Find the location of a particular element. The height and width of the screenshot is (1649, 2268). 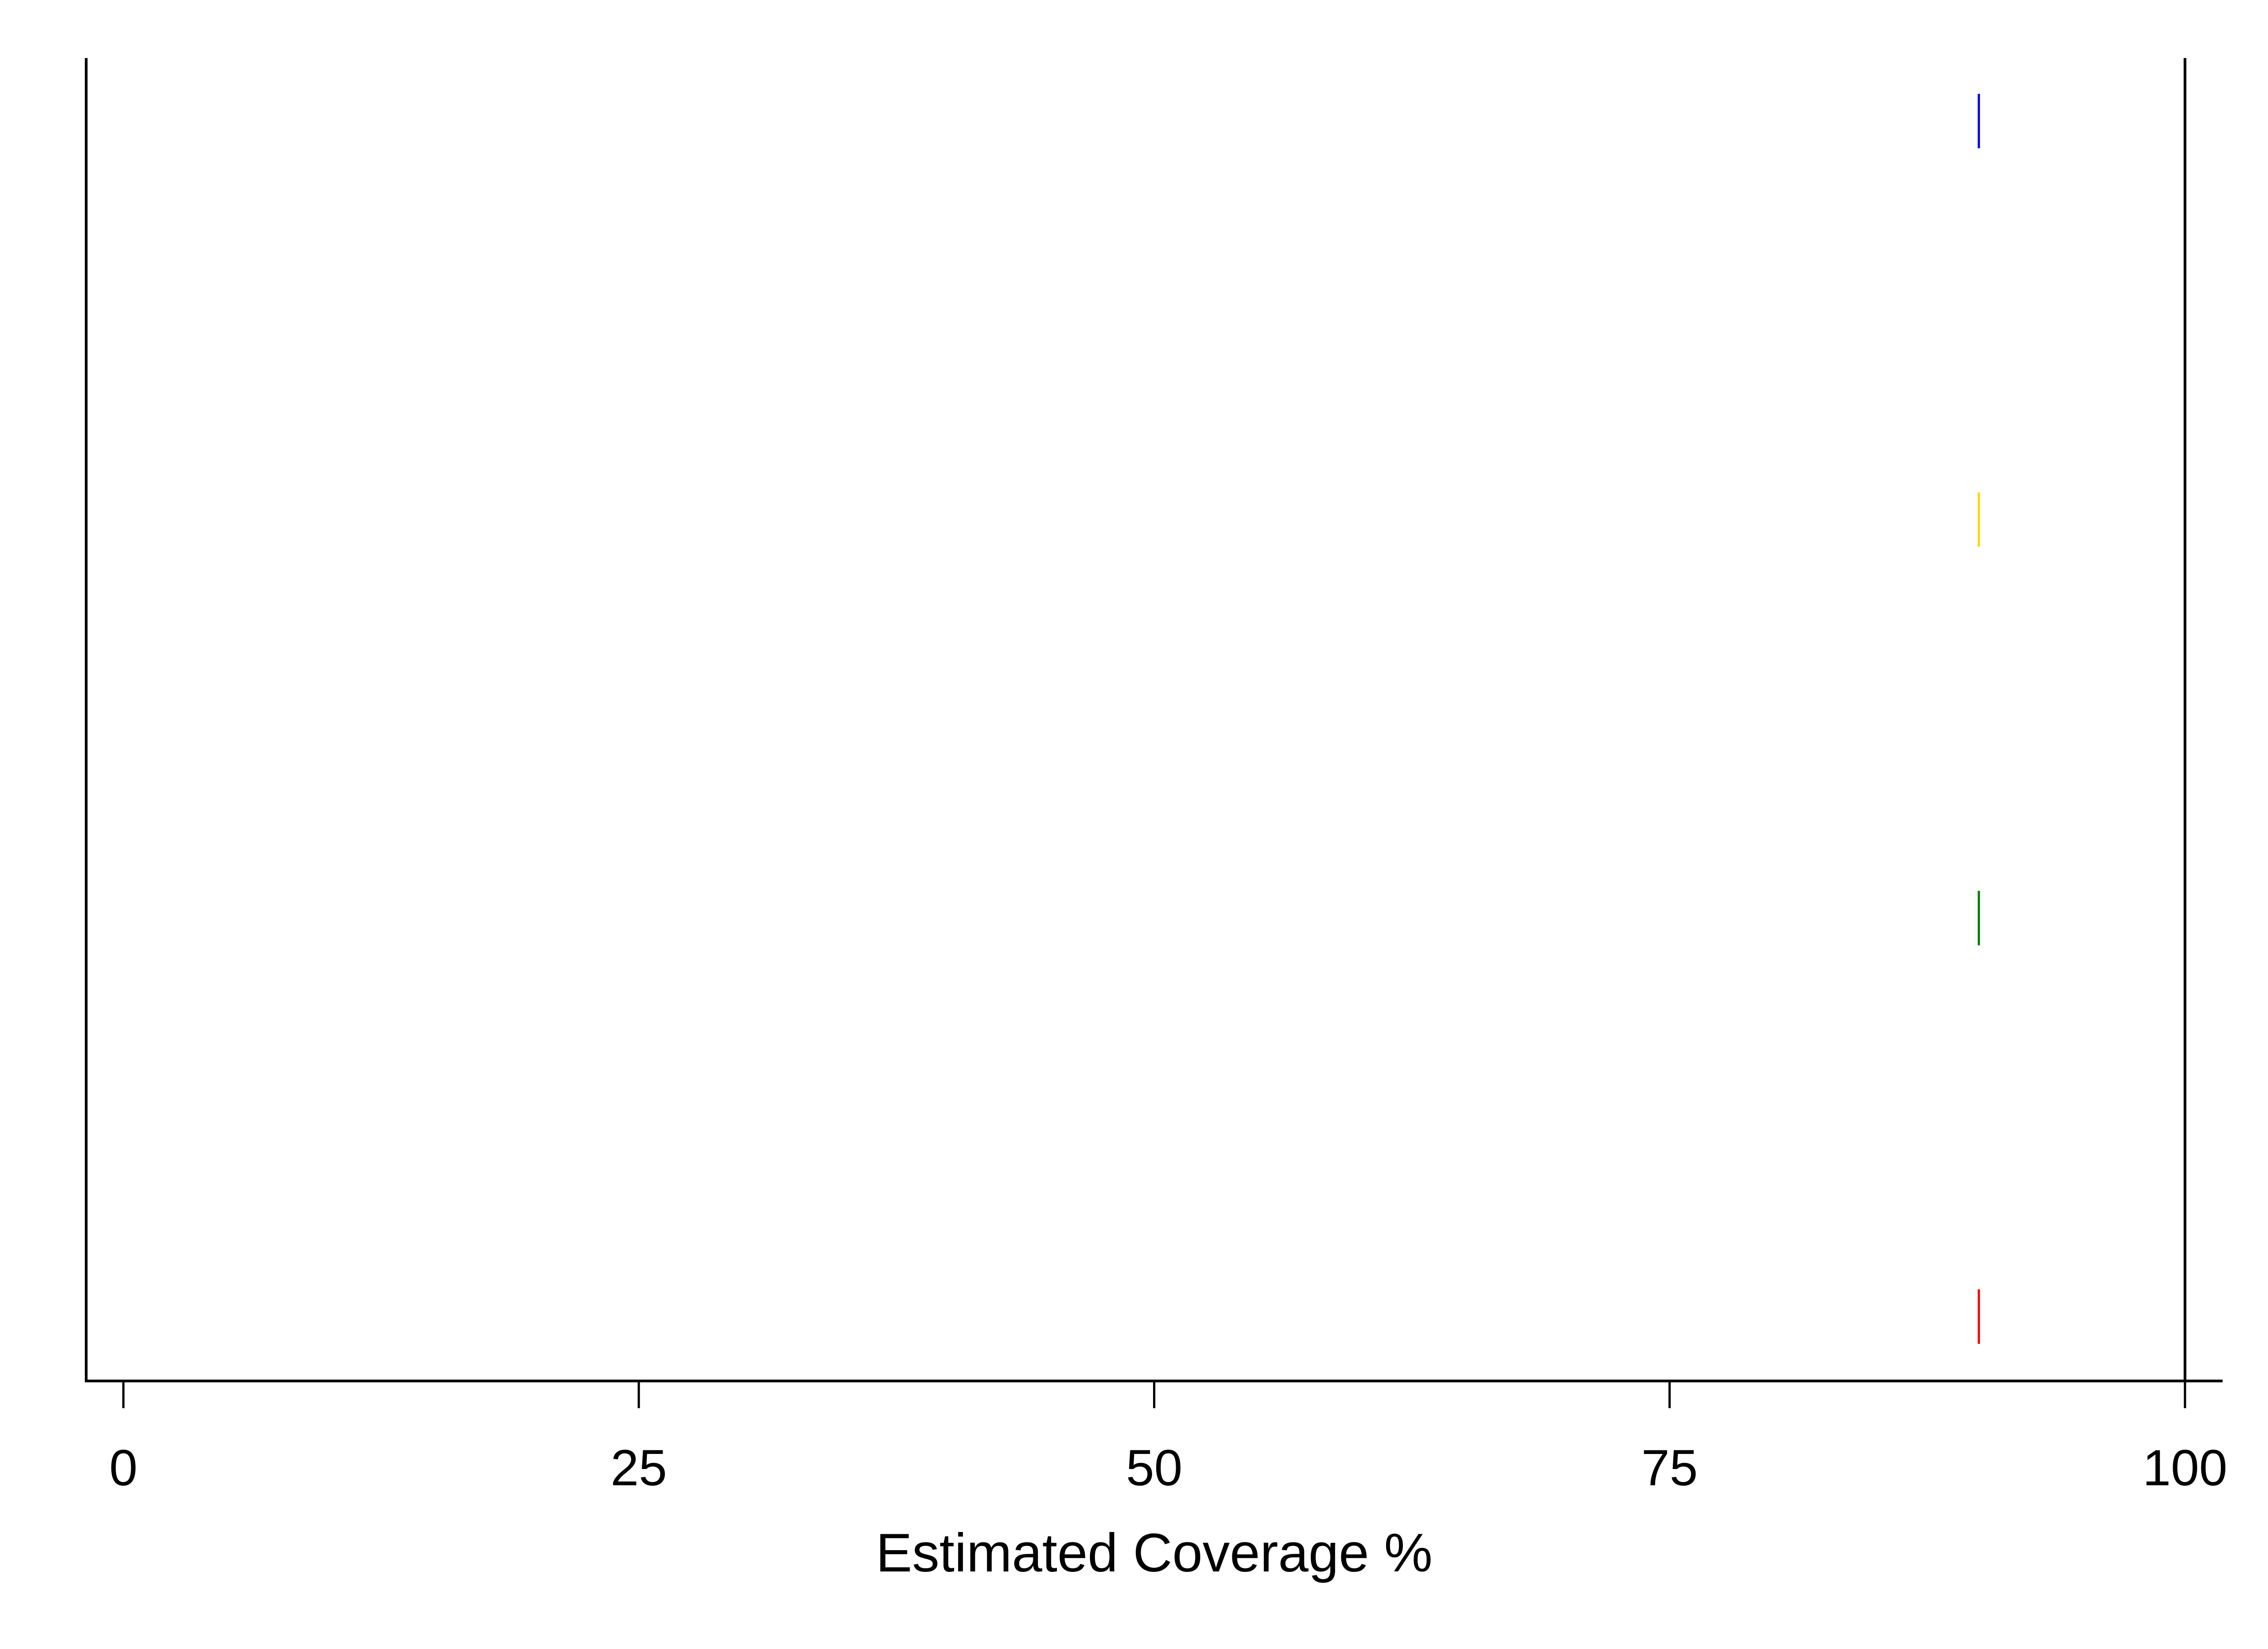

x-tick-label-100: 100 is located at coordinates (2185, 1468).